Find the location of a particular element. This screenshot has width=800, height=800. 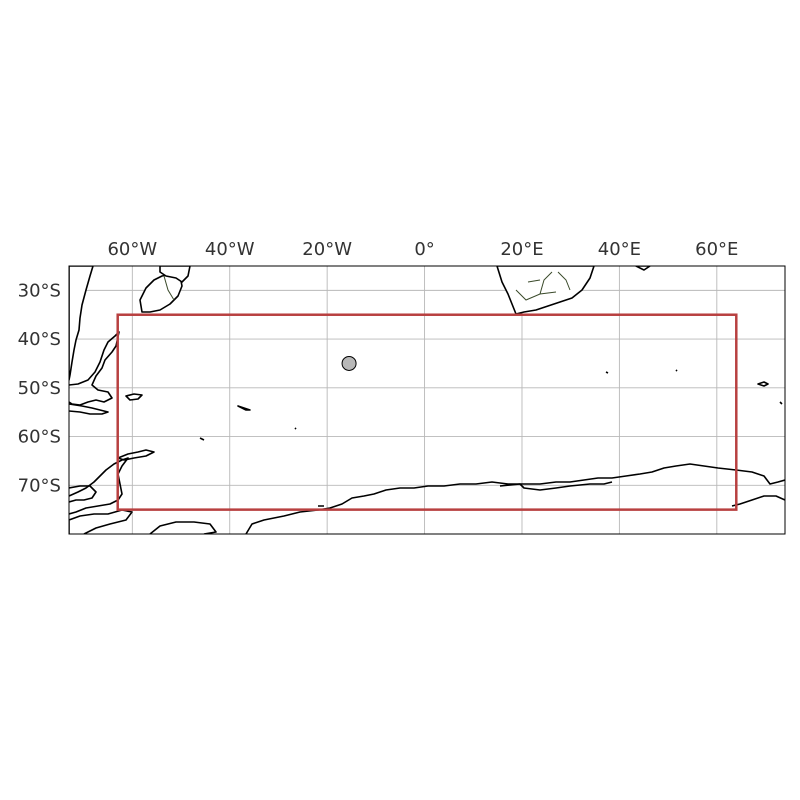

lon-tick-label: 20°W is located at coordinates (327, 249).